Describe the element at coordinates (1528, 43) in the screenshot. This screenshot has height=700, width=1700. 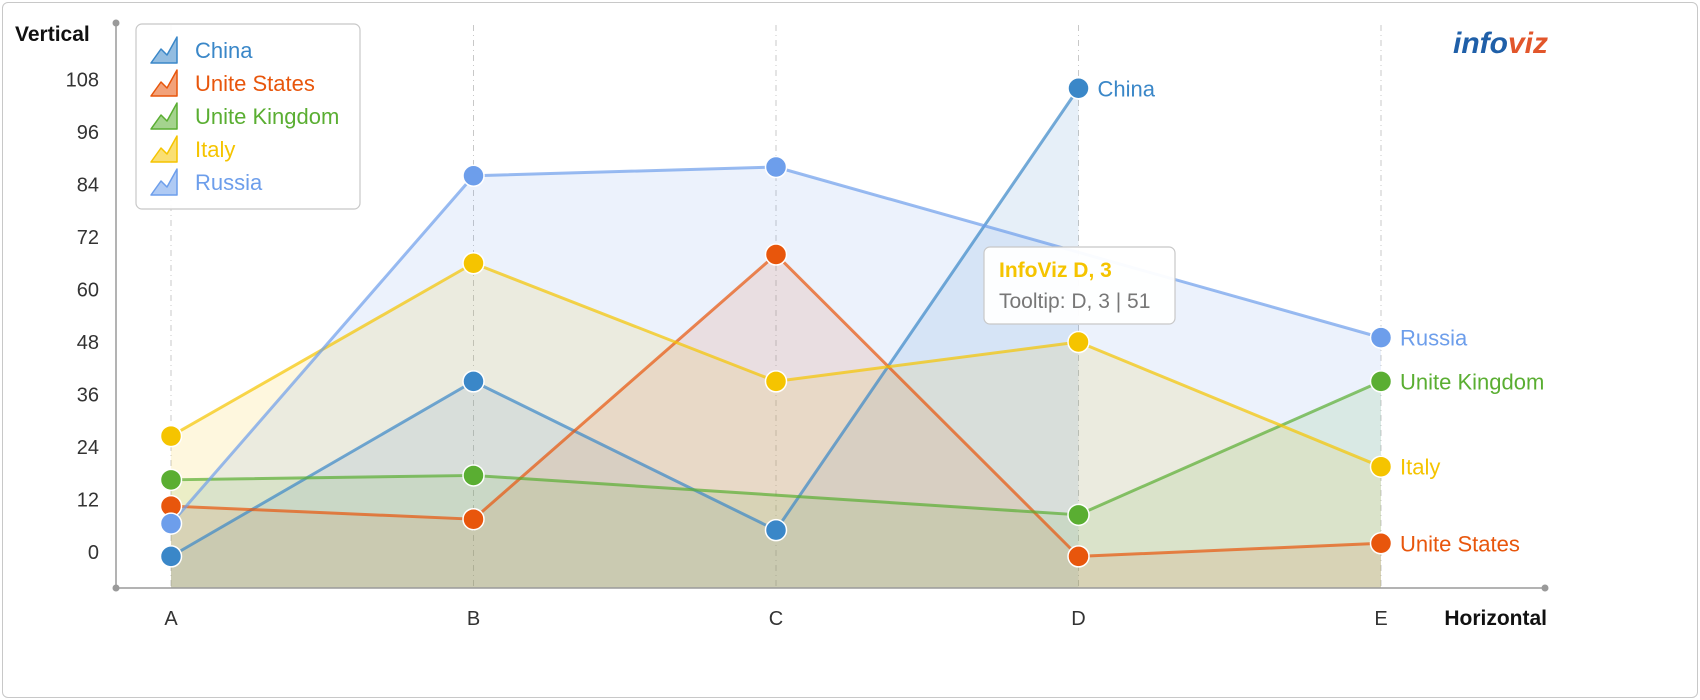
I see `logo-text-viz: viz` at that location.